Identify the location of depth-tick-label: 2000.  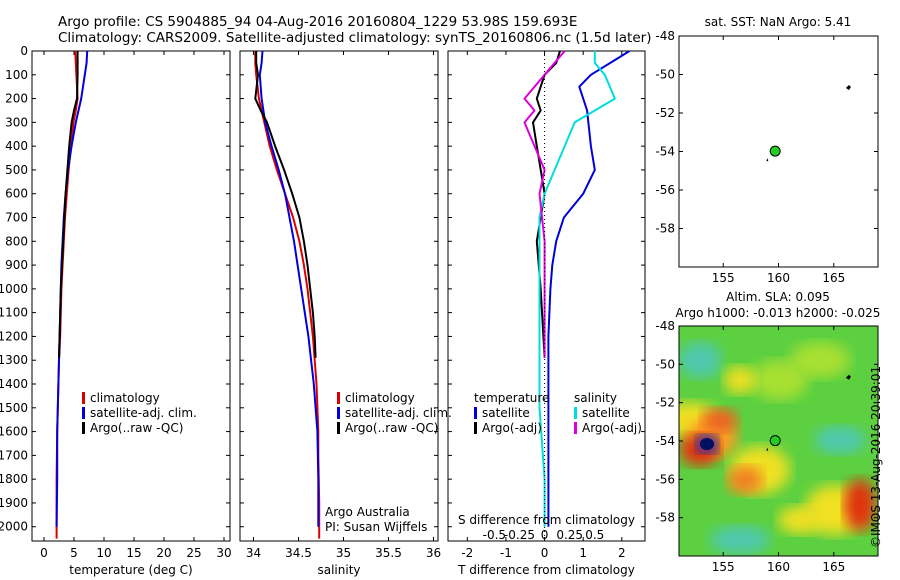
(14, 527).